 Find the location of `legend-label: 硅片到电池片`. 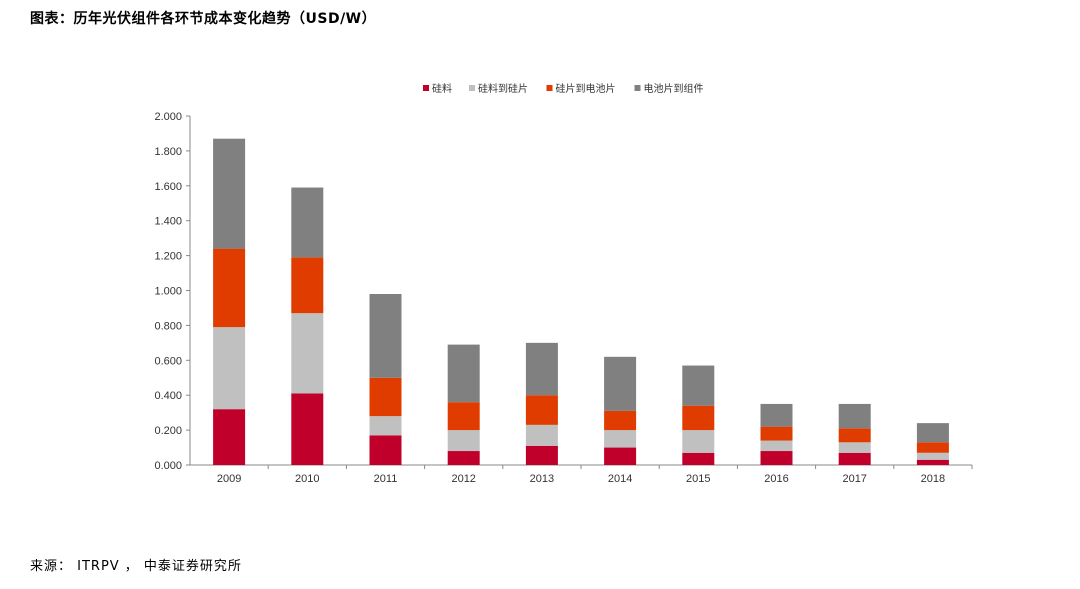

legend-label: 硅片到电池片 is located at coordinates (586, 88).